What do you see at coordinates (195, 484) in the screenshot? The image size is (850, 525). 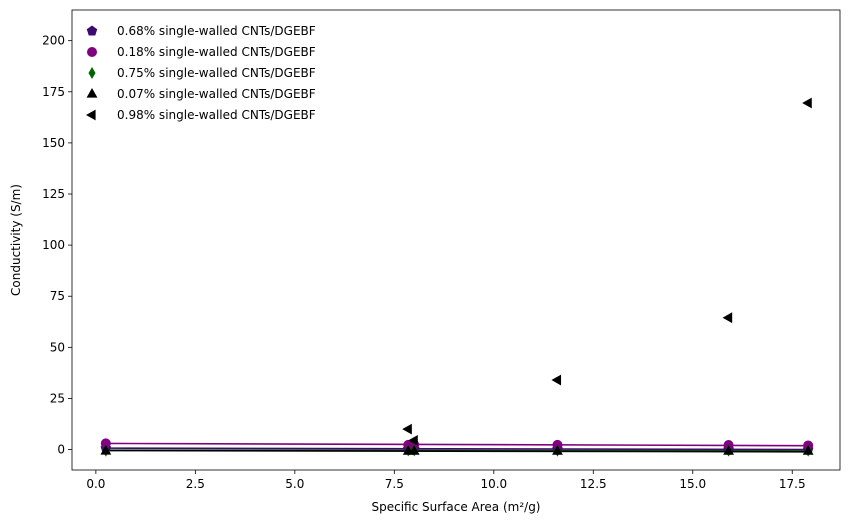 I see `x-tick-label: 2.5` at bounding box center [195, 484].